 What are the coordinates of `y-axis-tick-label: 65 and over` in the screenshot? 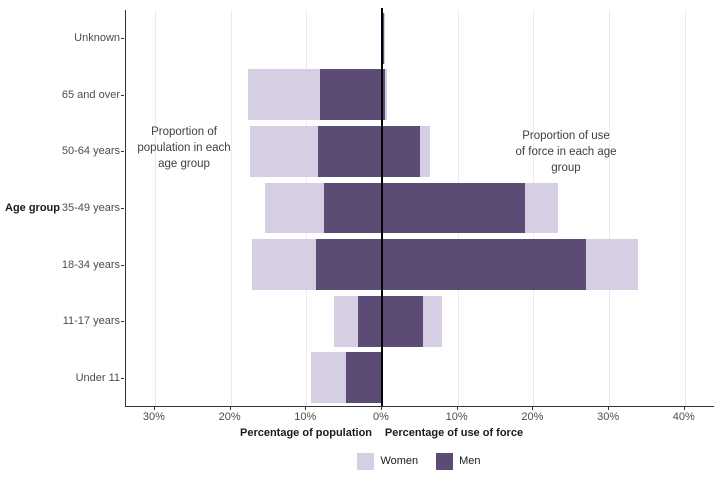 It's located at (90, 94).